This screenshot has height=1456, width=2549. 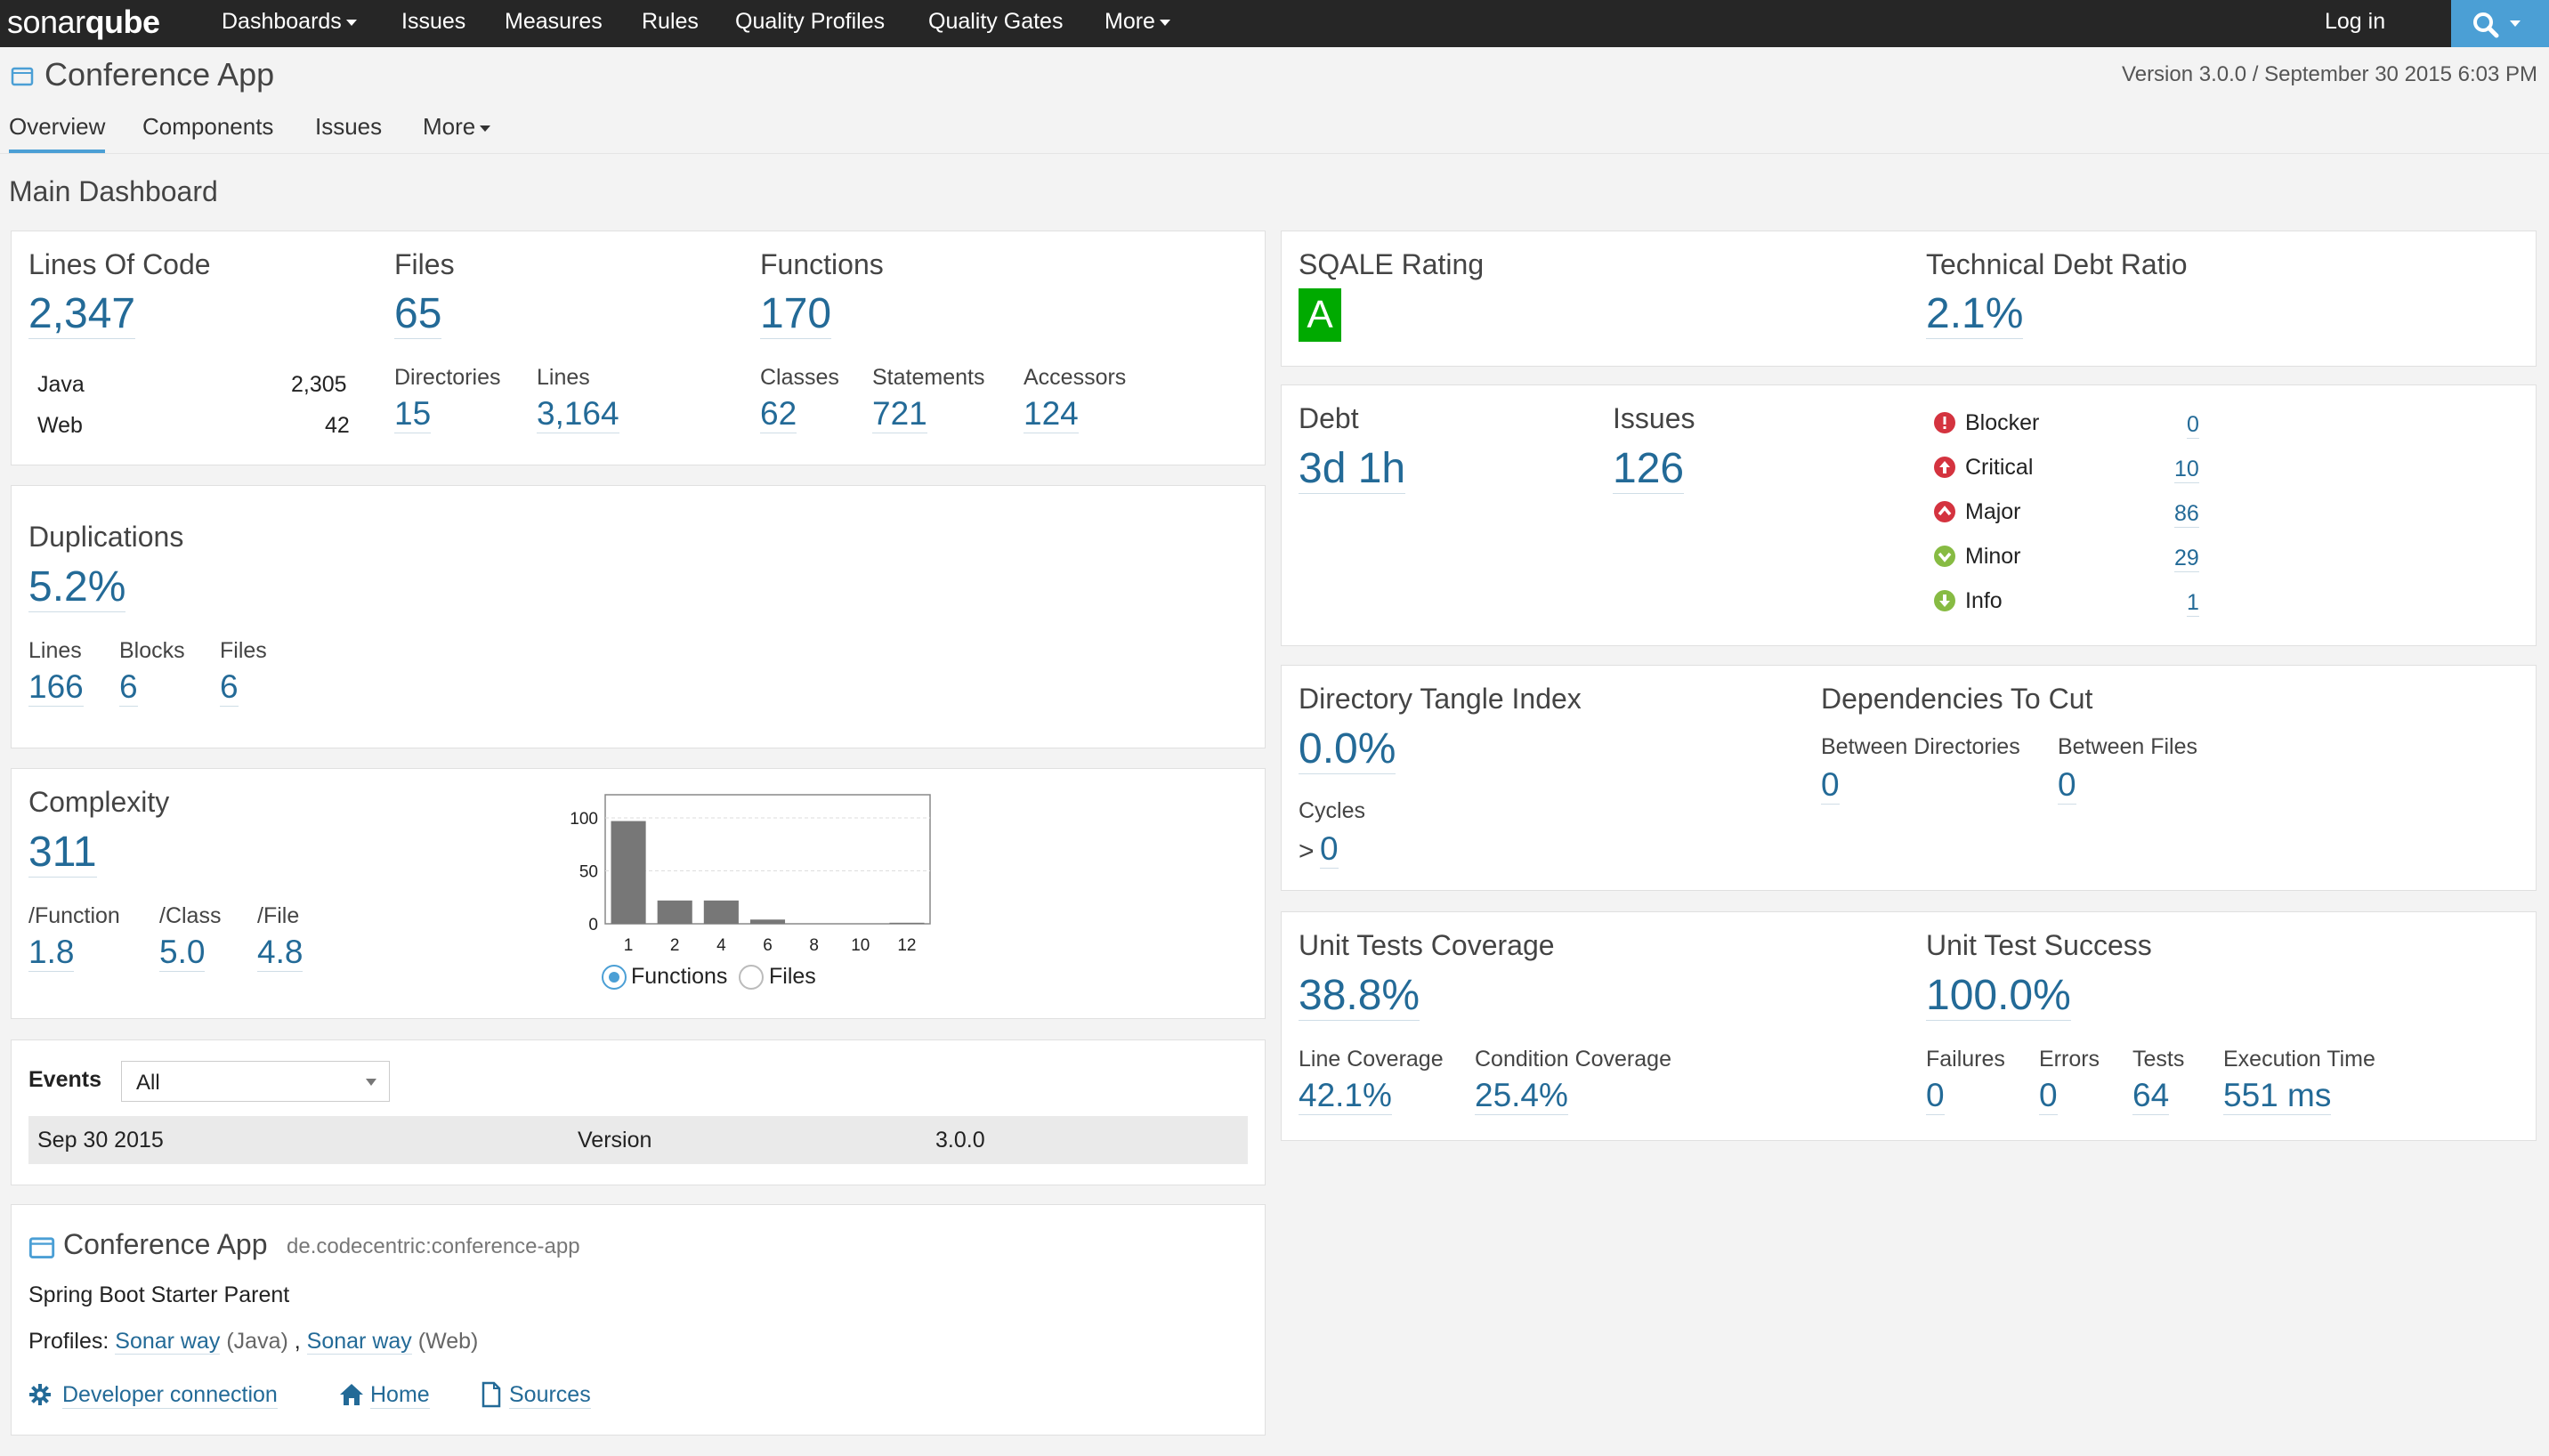 I want to click on radio-files, so click(x=752, y=977).